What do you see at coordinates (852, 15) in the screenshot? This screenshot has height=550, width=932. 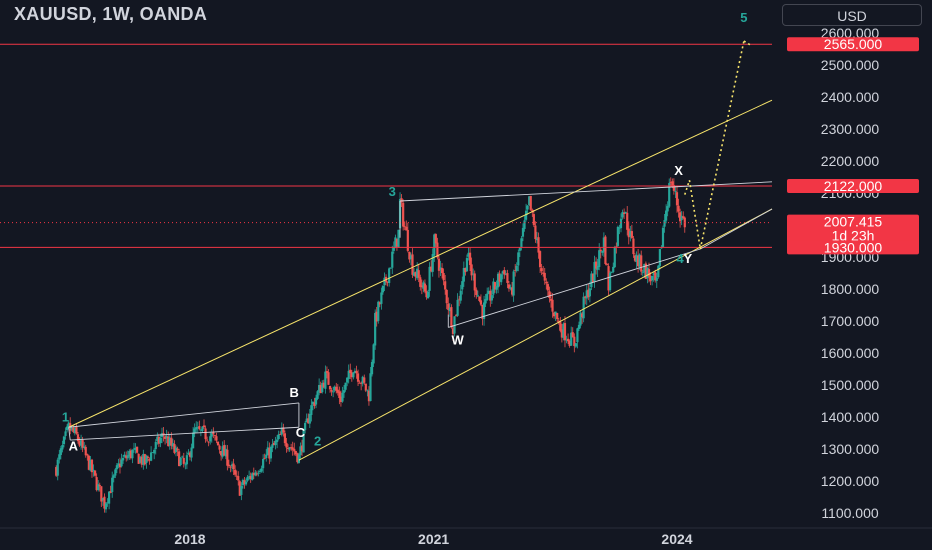 I see `currency-button: USD` at bounding box center [852, 15].